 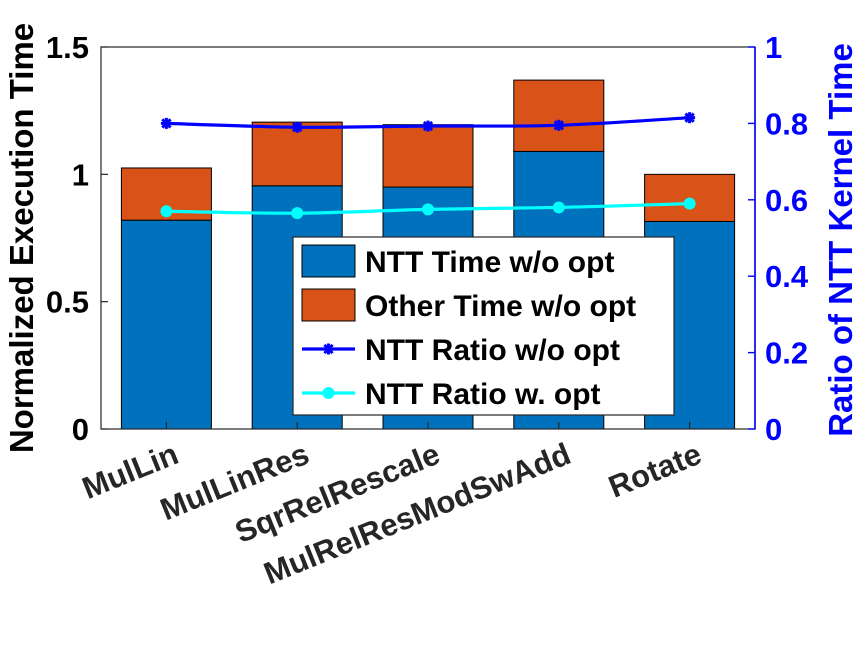 I want to click on lines-layer, so click(x=428, y=166).